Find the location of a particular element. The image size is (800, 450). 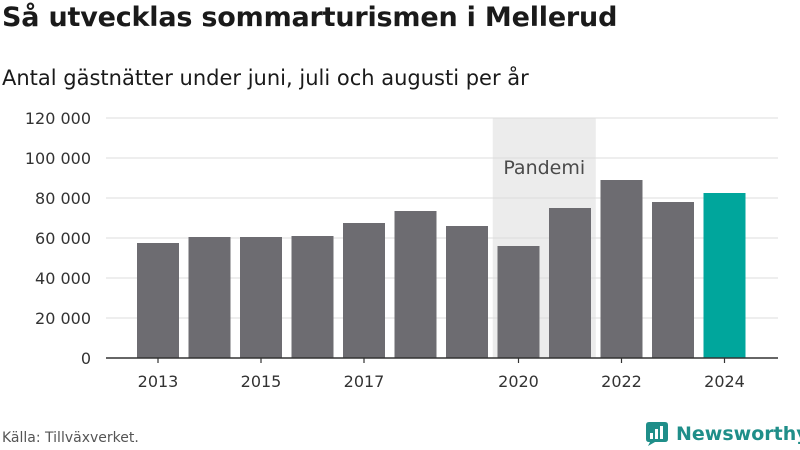

newsworthy-logo: Newsworthy is located at coordinates (722, 434).